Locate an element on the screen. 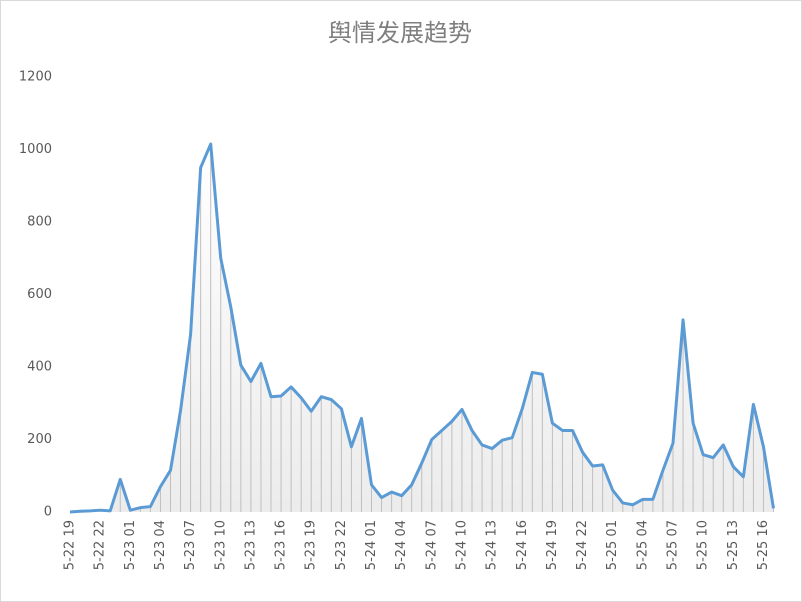 This screenshot has height=602, width=802. x-tick-label: 5-23 04 is located at coordinates (160, 545).